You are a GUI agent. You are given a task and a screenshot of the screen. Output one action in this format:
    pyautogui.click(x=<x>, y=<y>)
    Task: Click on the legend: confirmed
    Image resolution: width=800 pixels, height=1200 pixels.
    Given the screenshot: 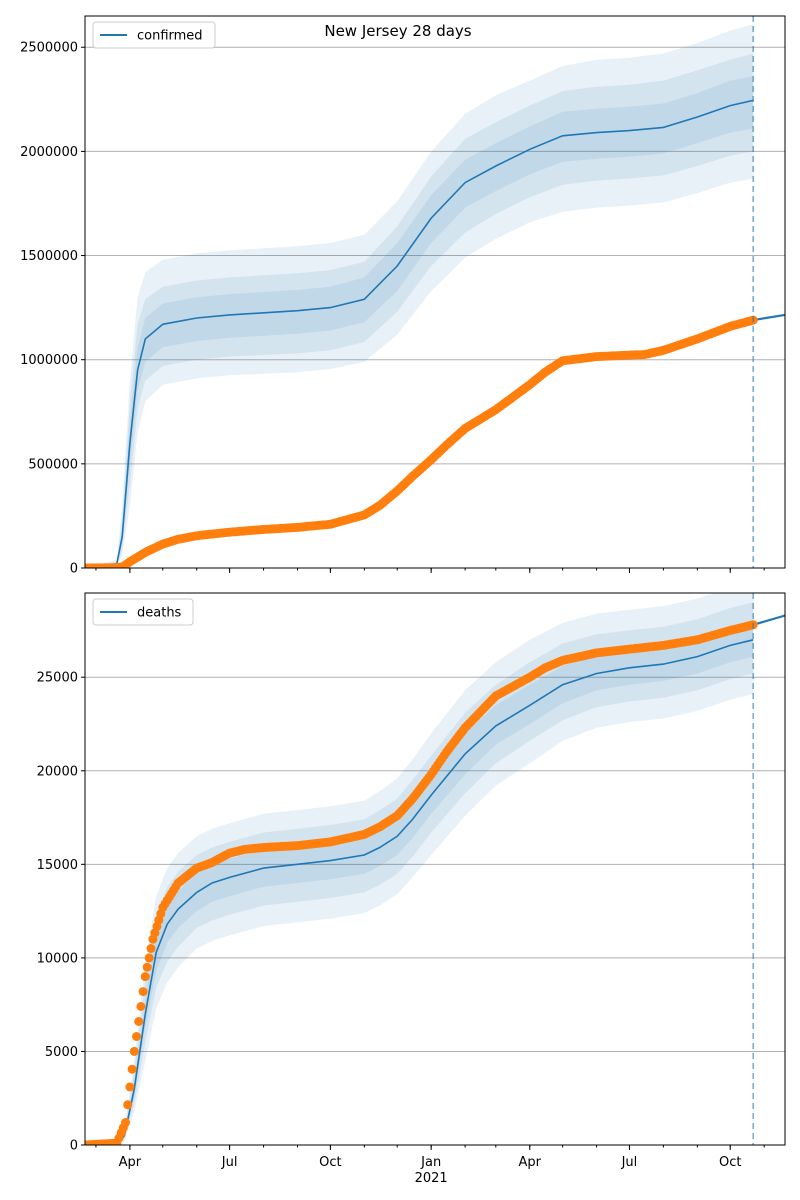 What is the action you would take?
    pyautogui.click(x=154, y=35)
    